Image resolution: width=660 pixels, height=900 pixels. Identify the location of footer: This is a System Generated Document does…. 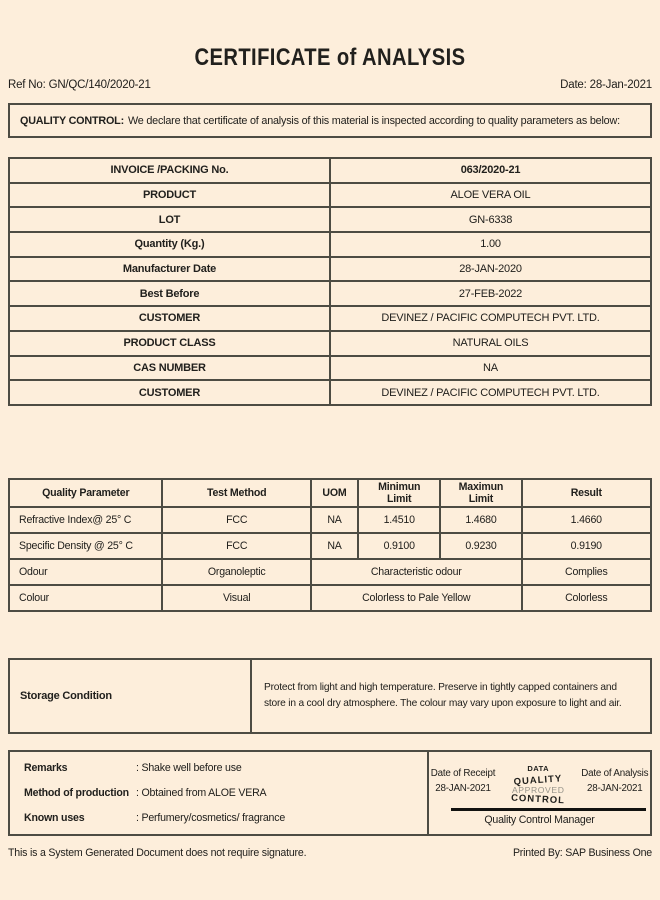
(330, 853).